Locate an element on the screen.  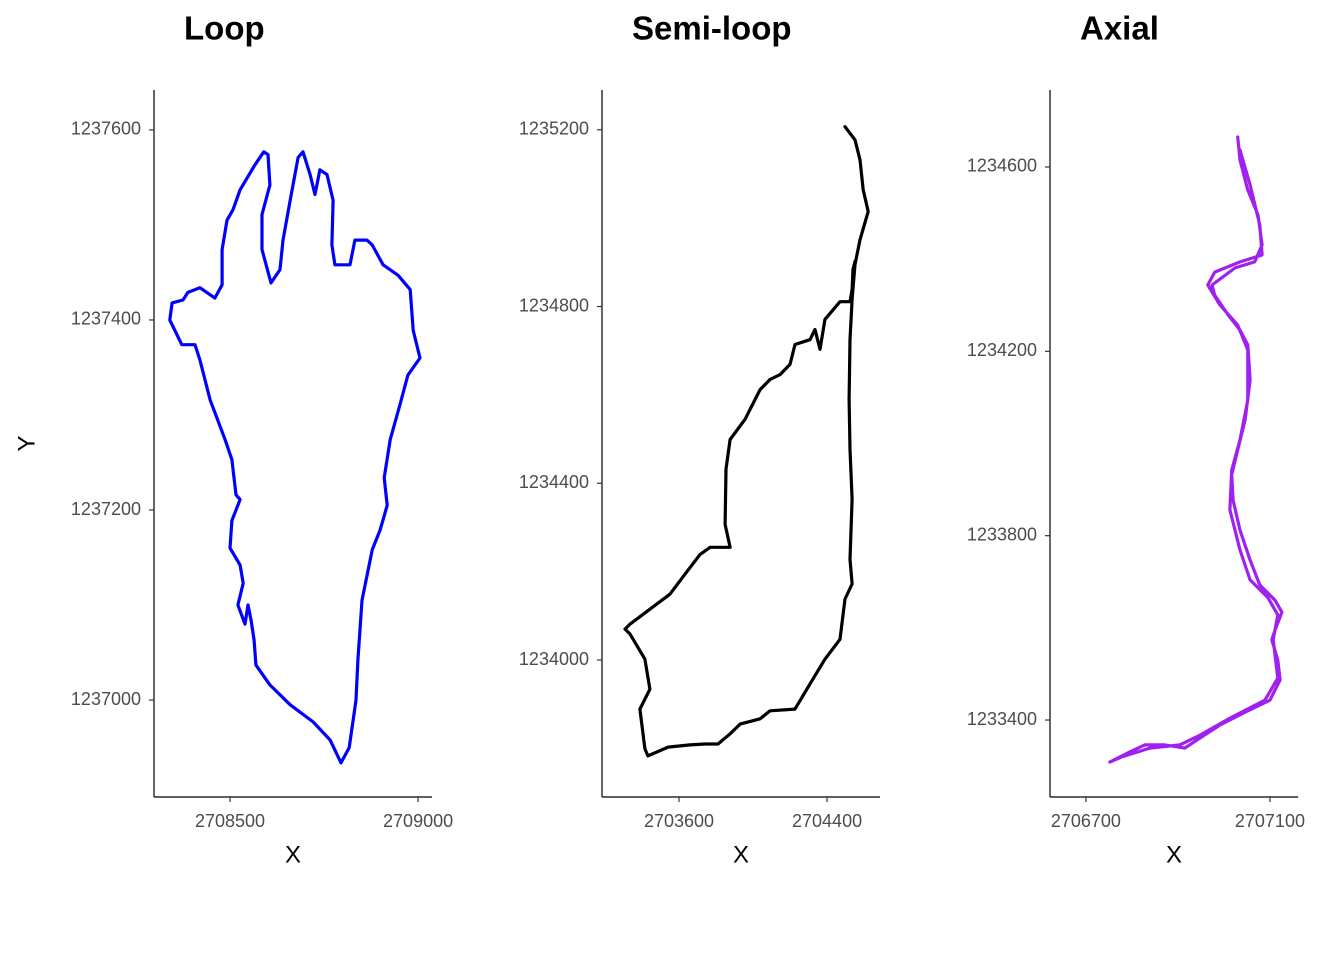
panel-title: Loop is located at coordinates (224, 28).